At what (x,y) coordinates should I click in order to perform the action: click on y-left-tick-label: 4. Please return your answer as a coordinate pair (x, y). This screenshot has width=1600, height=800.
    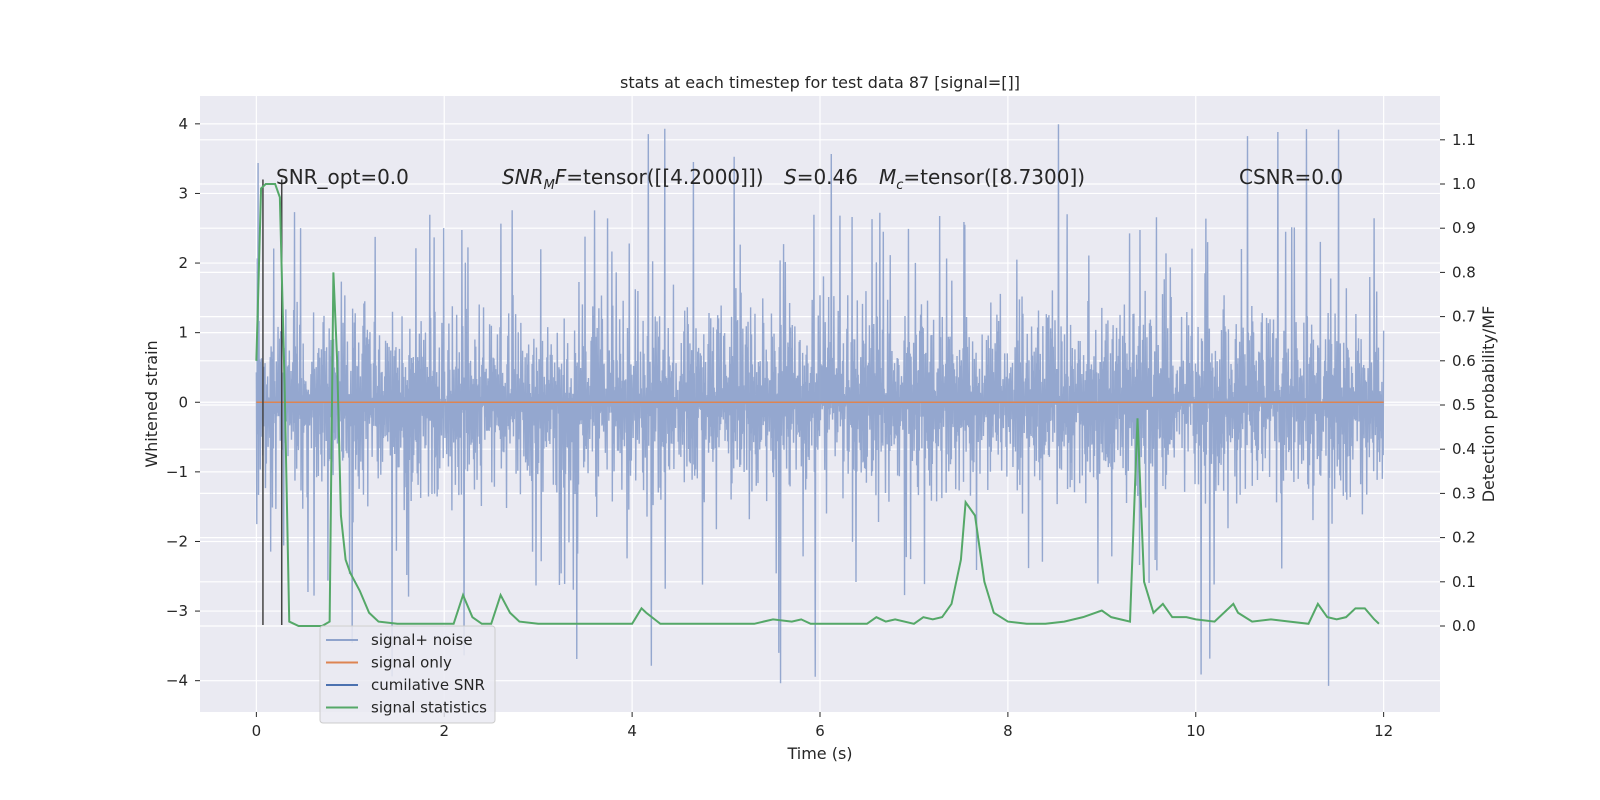
    Looking at the image, I should click on (183, 124).